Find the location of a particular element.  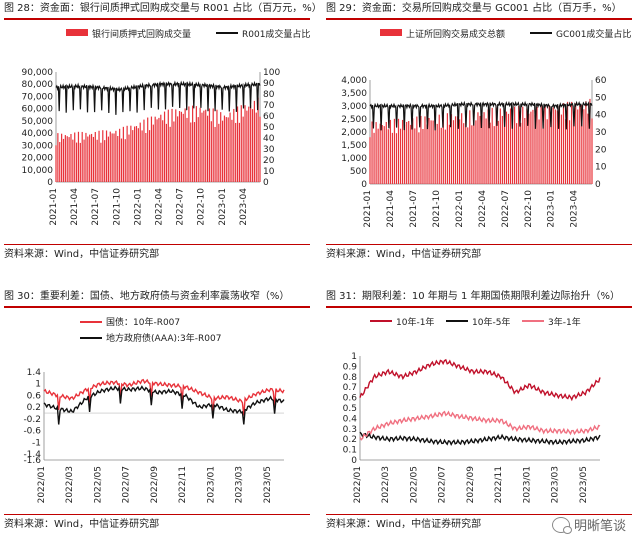

y-tick-label-left: 30,000 is located at coordinates (38, 146).